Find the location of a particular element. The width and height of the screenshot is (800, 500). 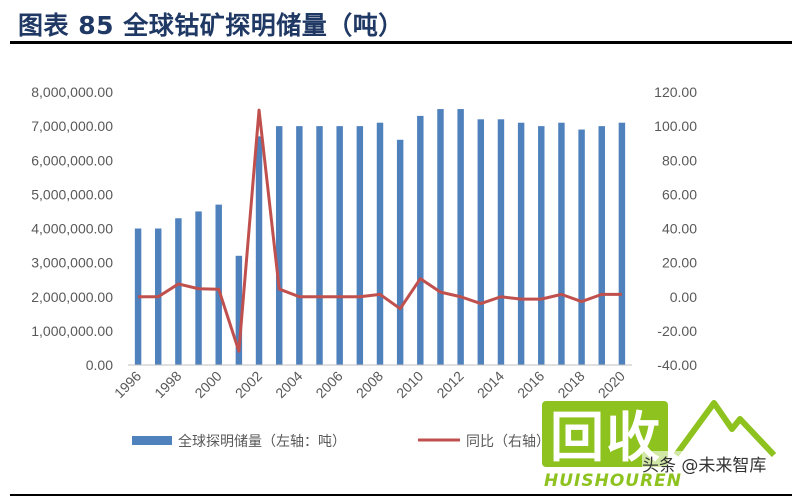

legend: 全球探明储量（左轴：吨） 同比（右轴） is located at coordinates (341, 441).